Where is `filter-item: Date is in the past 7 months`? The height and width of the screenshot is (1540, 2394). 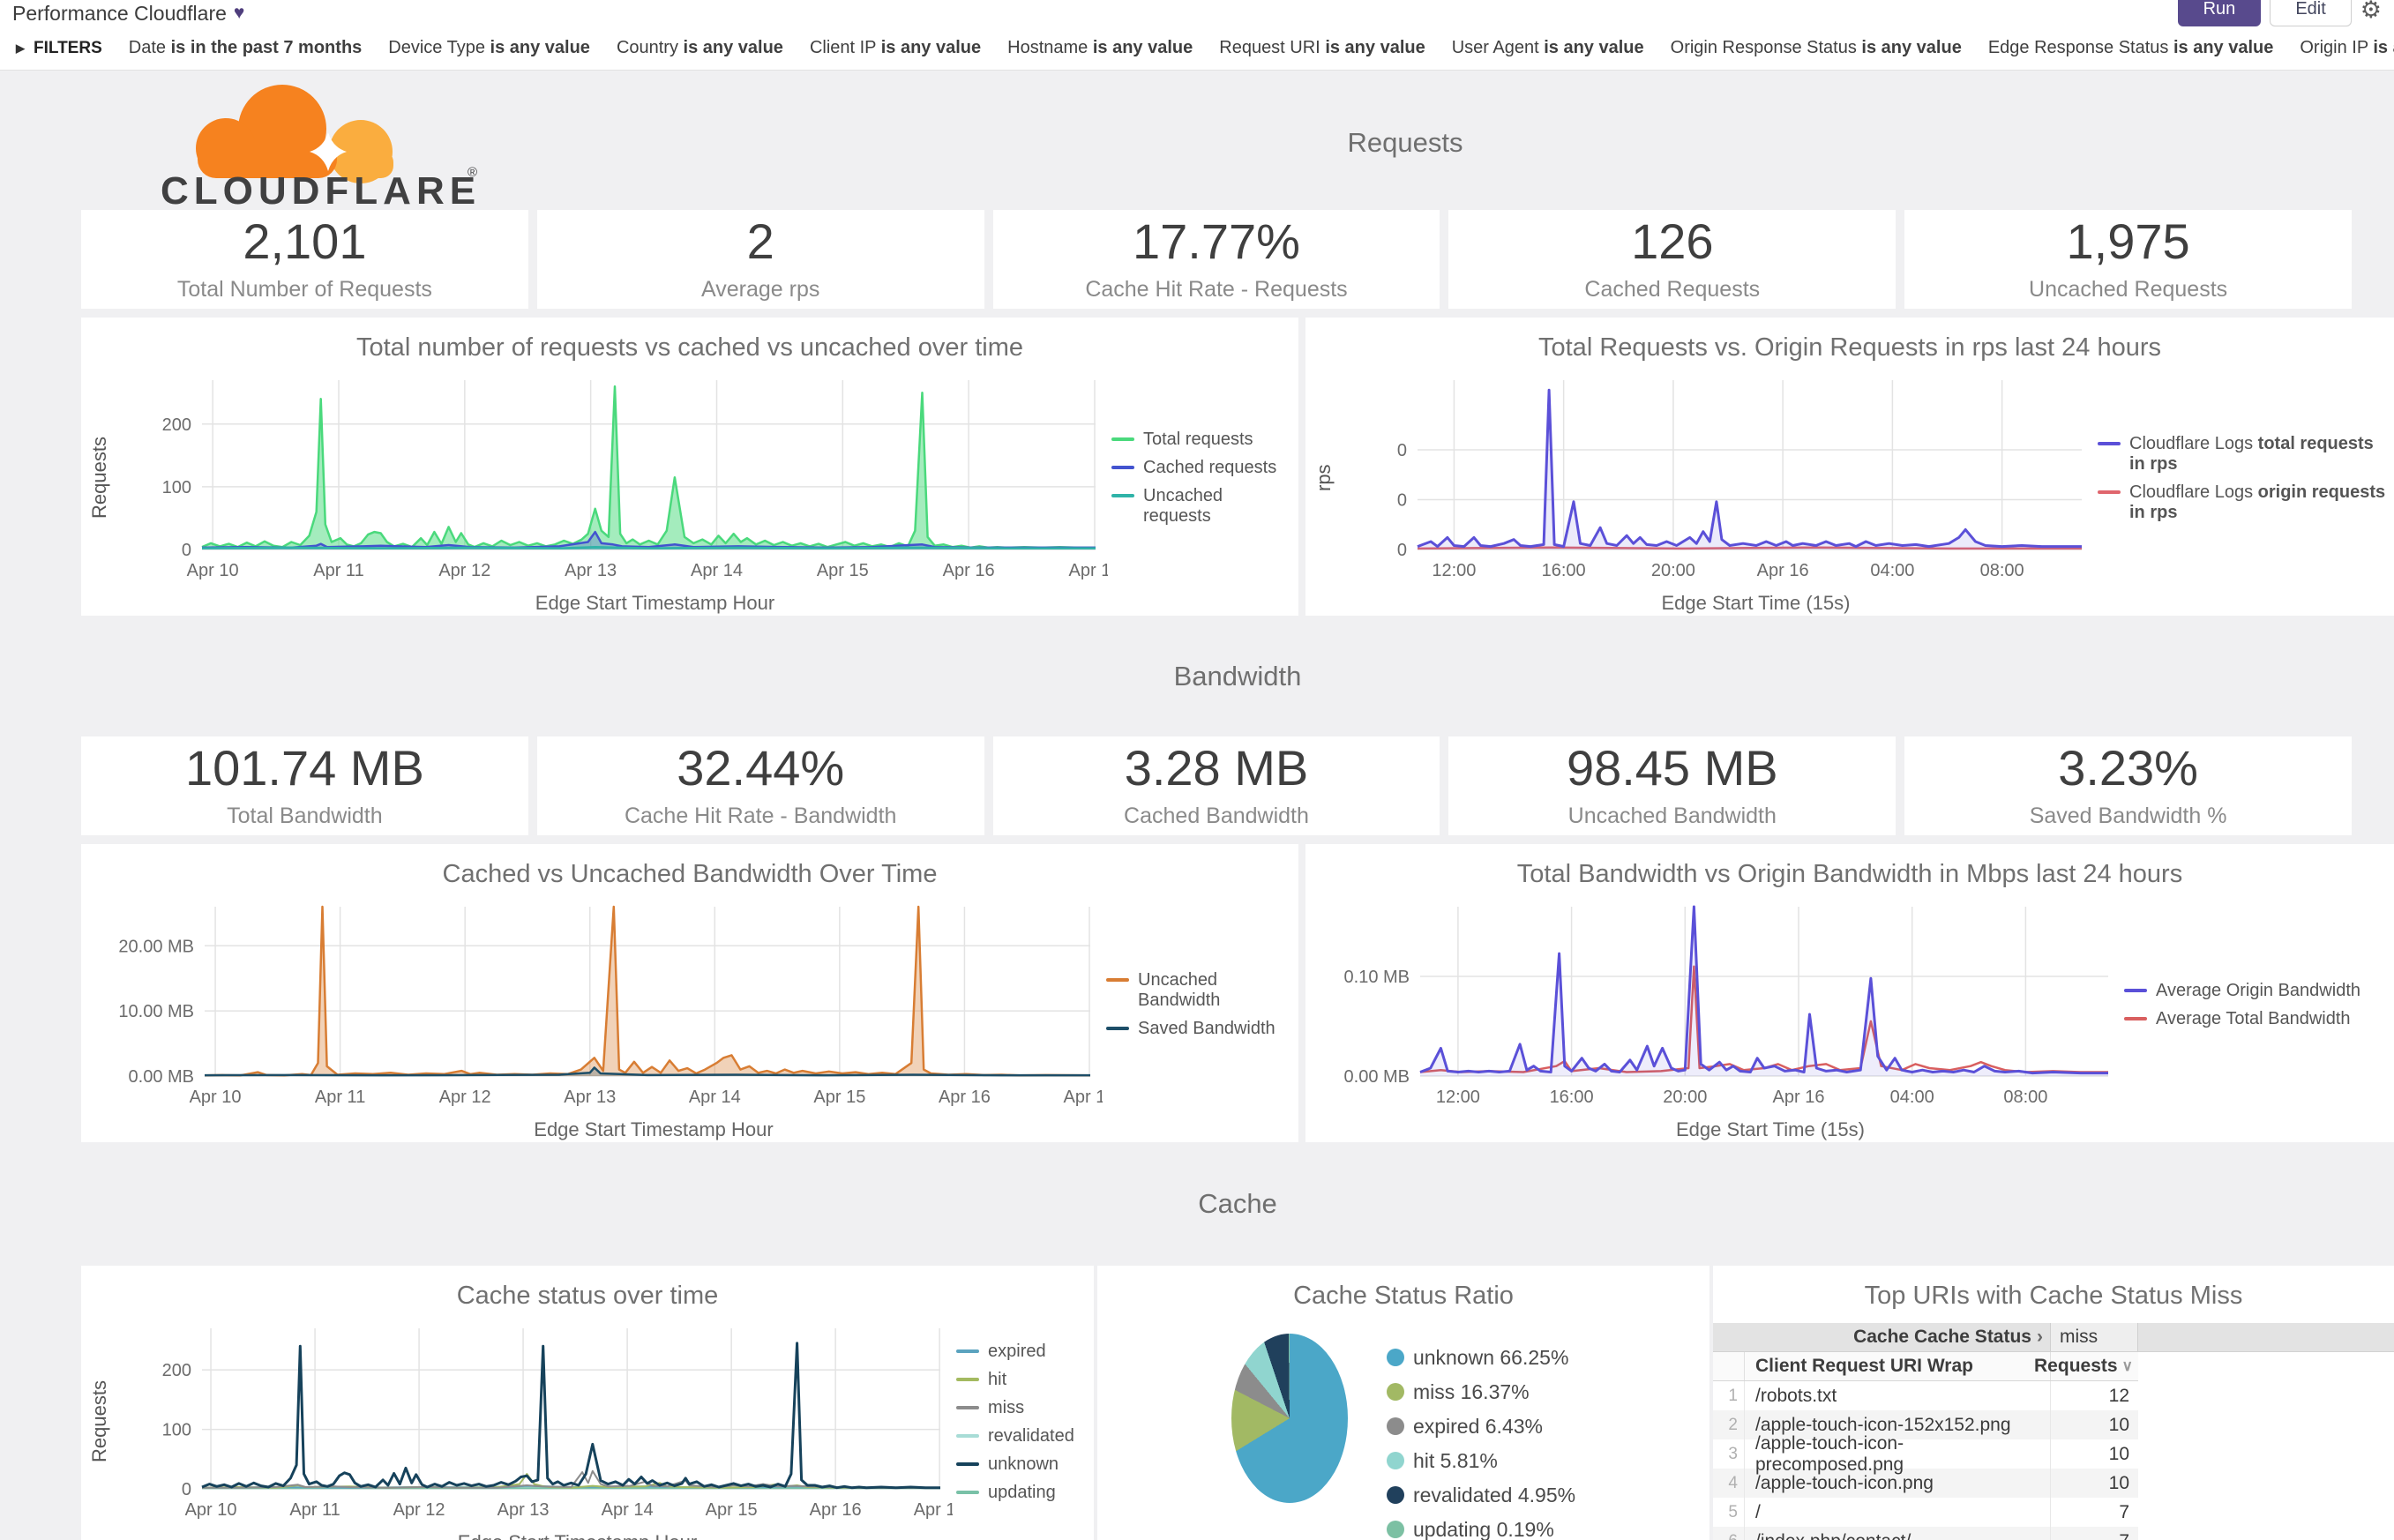 filter-item: Date is in the past 7 months is located at coordinates (246, 47).